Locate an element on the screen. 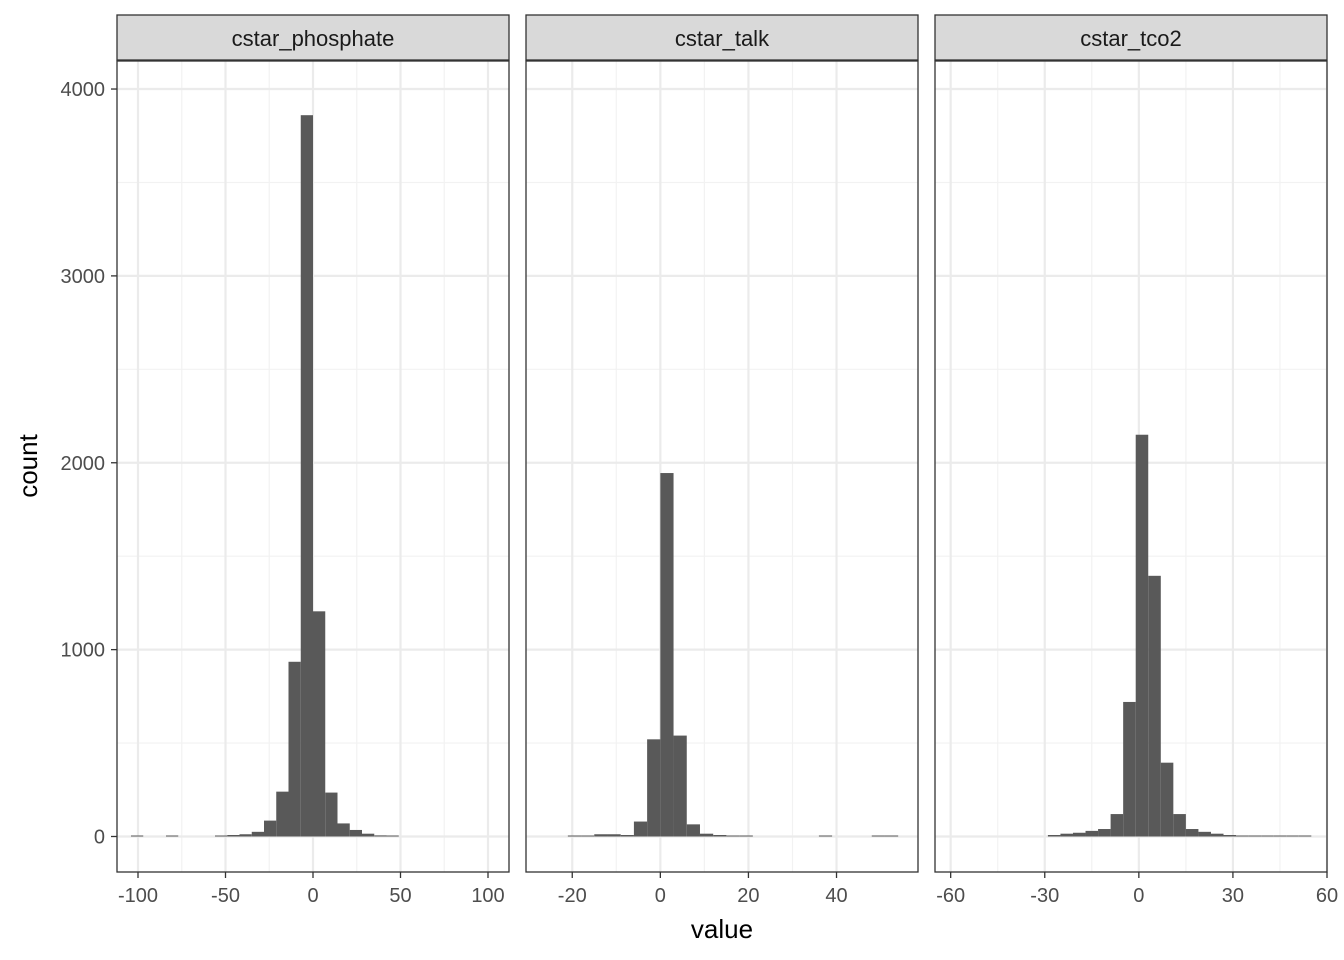 The image size is (1344, 960). x-tick-label: 20 is located at coordinates (748, 896).